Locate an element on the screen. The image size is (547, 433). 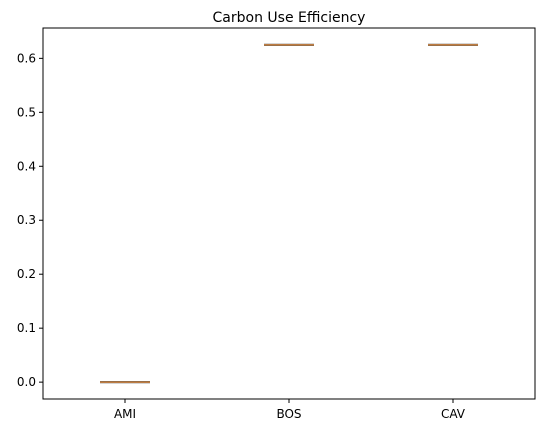
x-axis: AMI BOS CAV is located at coordinates (290, 410).